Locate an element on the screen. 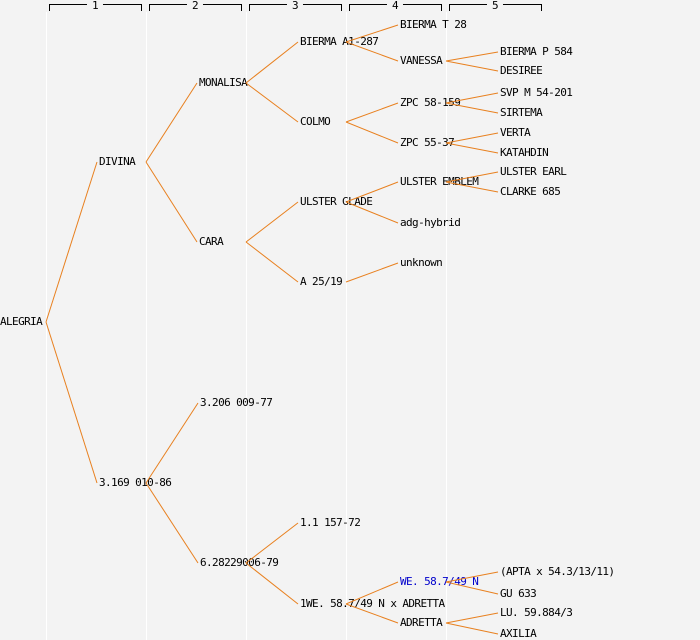  node-1we-58-7-49-n-x-adretta: 1WE. 58.7/49 N x ADRETTA is located at coordinates (372, 603).